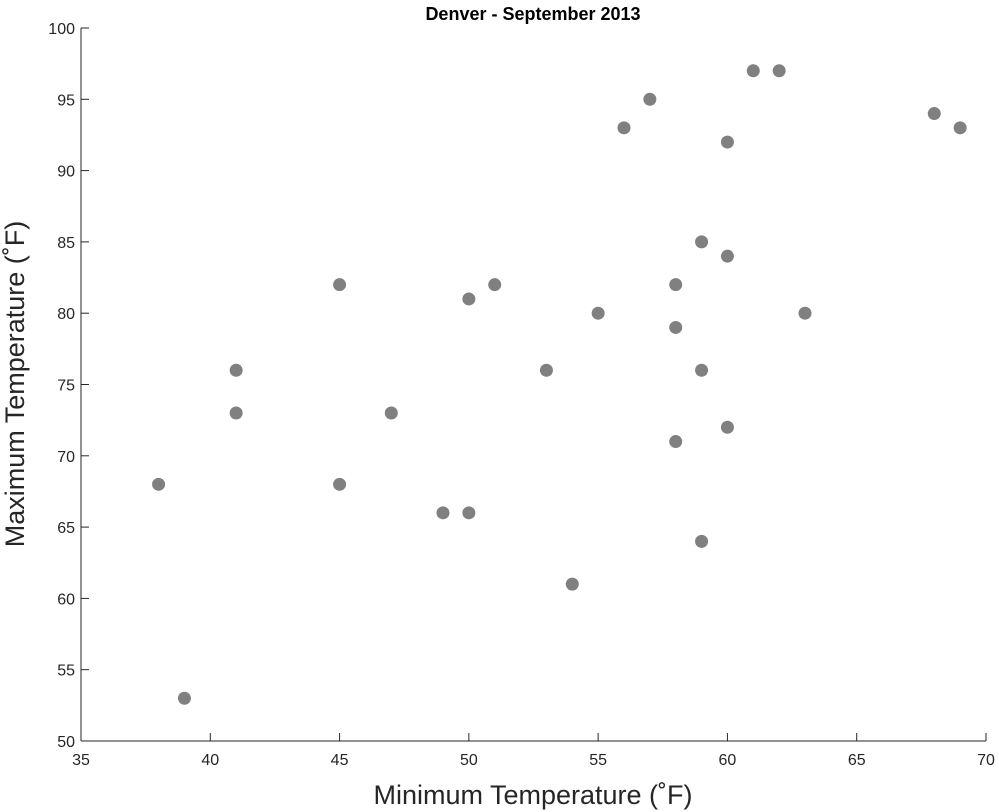 Image resolution: width=999 pixels, height=812 pixels. What do you see at coordinates (66, 314) in the screenshot?
I see `y-tick-label: 80` at bounding box center [66, 314].